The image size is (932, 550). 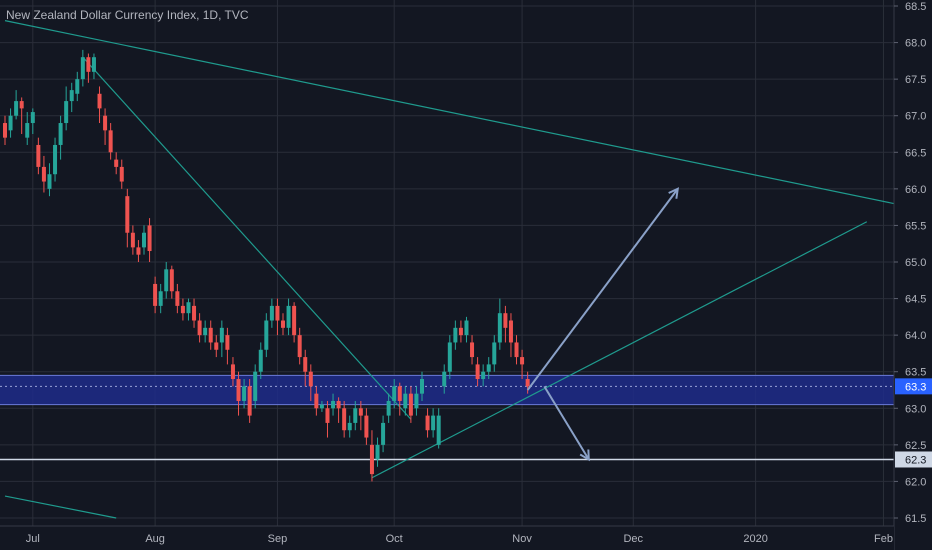 I want to click on time-axis: Jul Aug Sep Oct Nov Dec 2020 Feb, so click(x=447, y=537).